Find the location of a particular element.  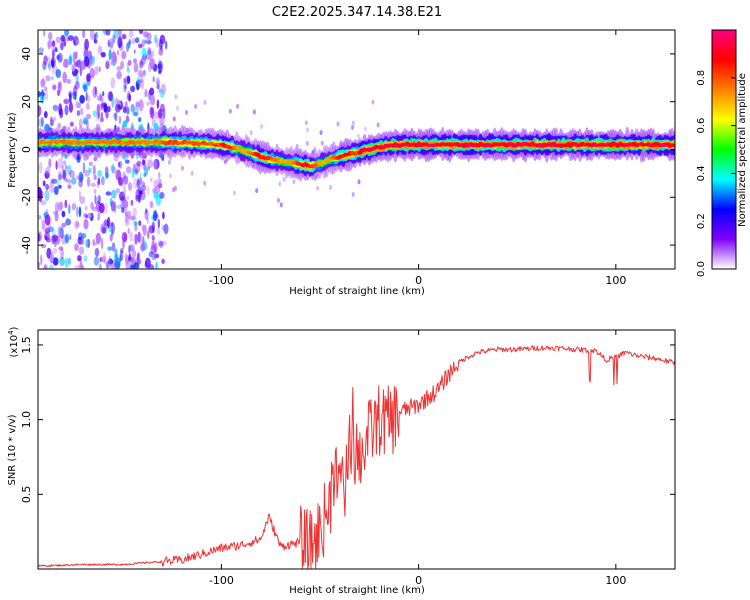

colorbar-tick-label: 0.2 is located at coordinates (701, 221).